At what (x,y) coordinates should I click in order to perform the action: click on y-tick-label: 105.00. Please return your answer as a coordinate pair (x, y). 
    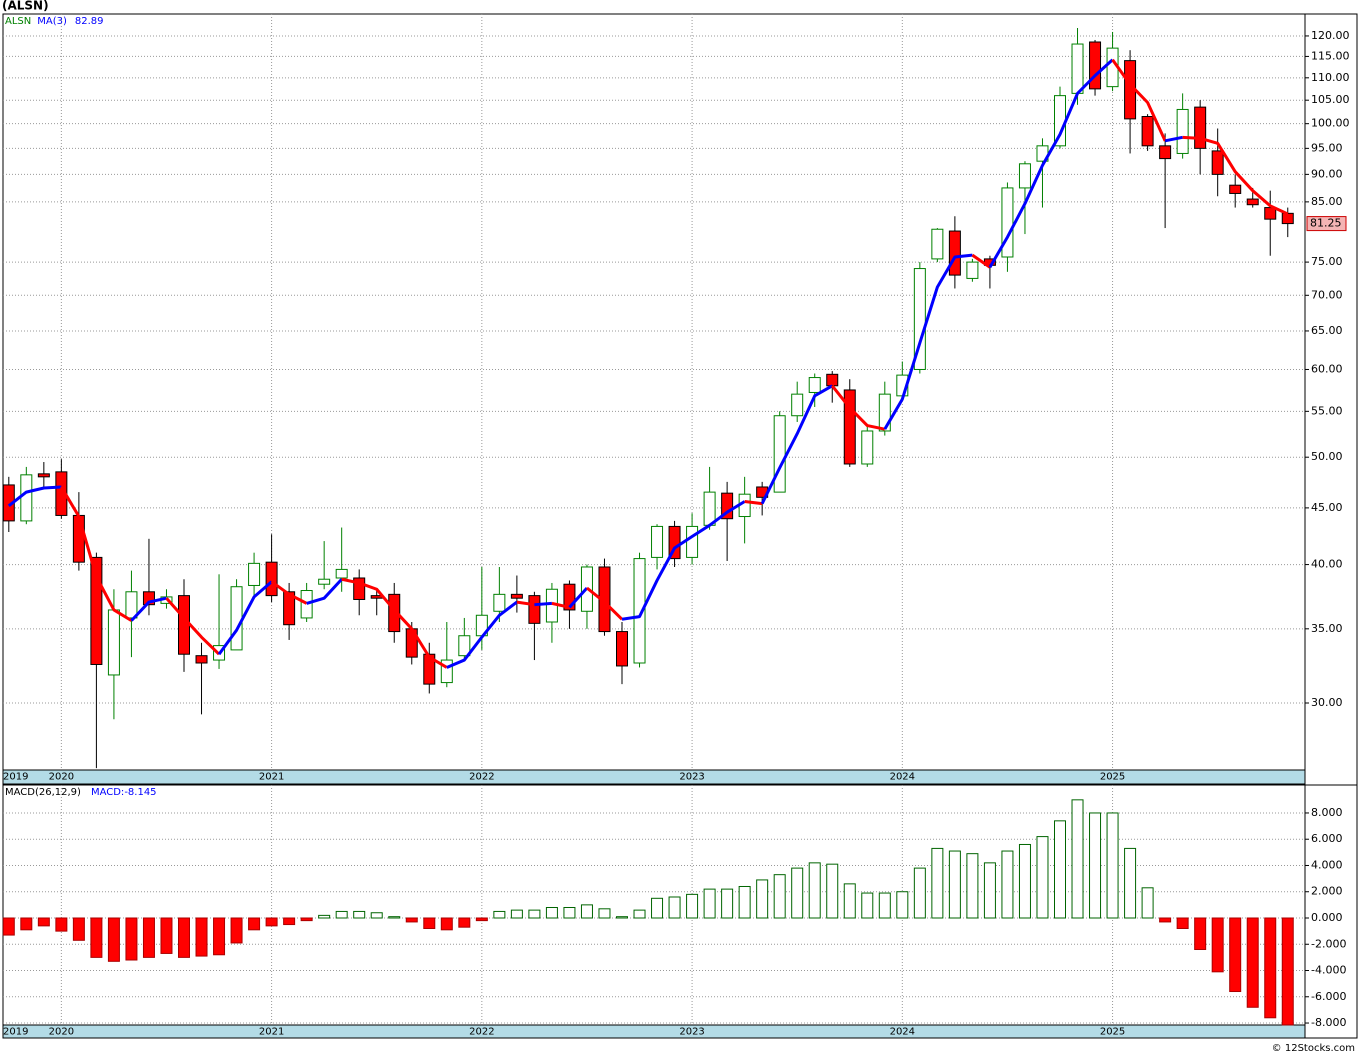
    Looking at the image, I should click on (1330, 99).